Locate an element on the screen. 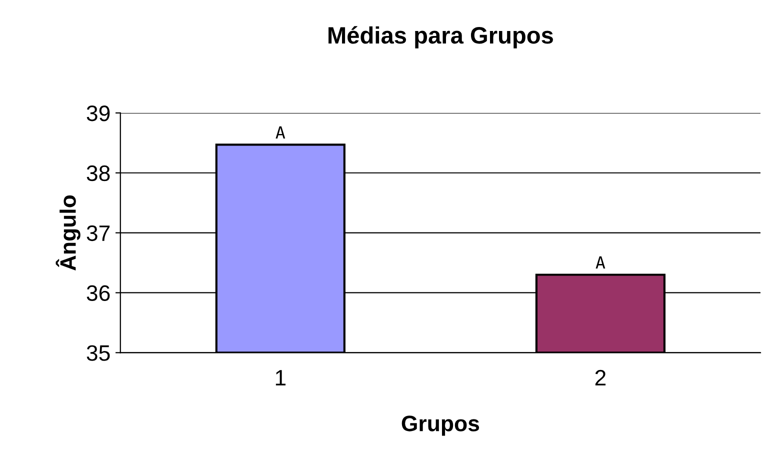 This screenshot has width=762, height=461. x-tick-label: 2 is located at coordinates (600, 378).